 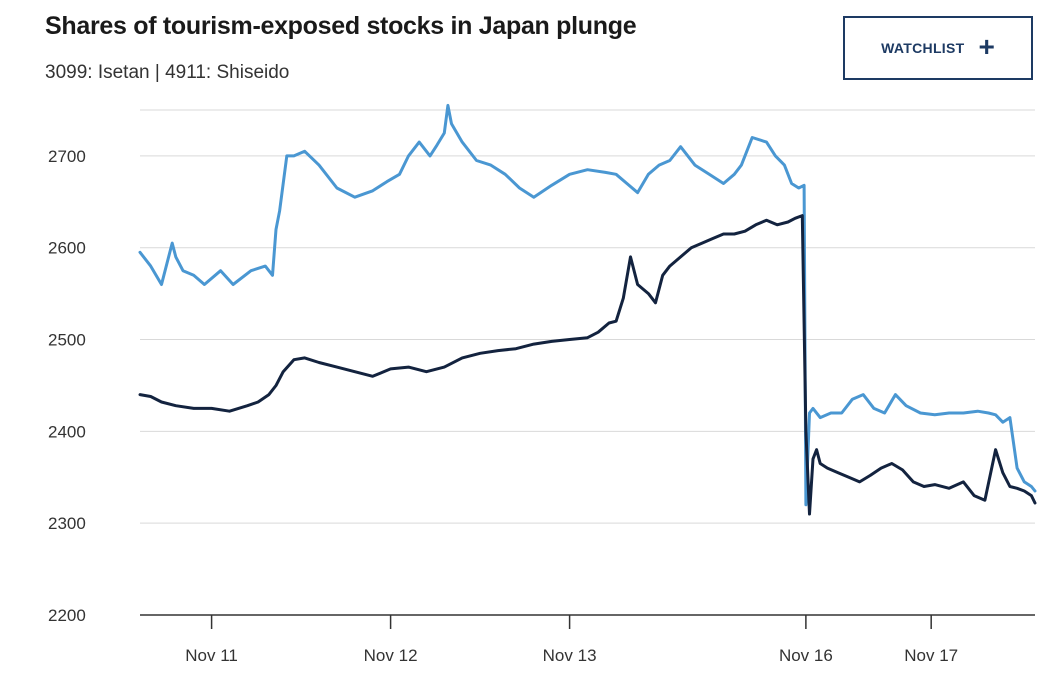 I want to click on x-tick-label-nov-11: Nov 11, so click(x=211, y=655).